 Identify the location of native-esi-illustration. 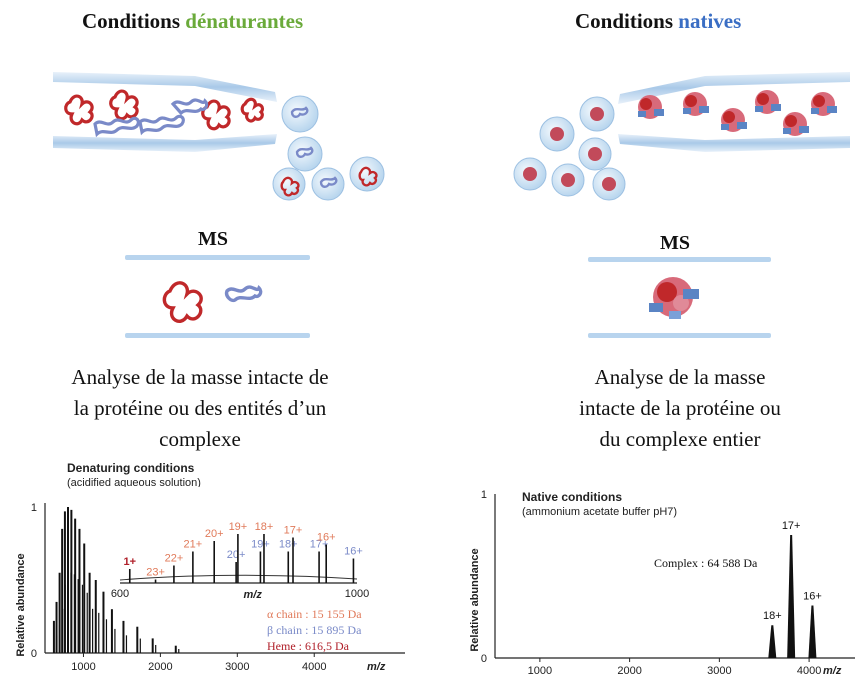
(681, 136).